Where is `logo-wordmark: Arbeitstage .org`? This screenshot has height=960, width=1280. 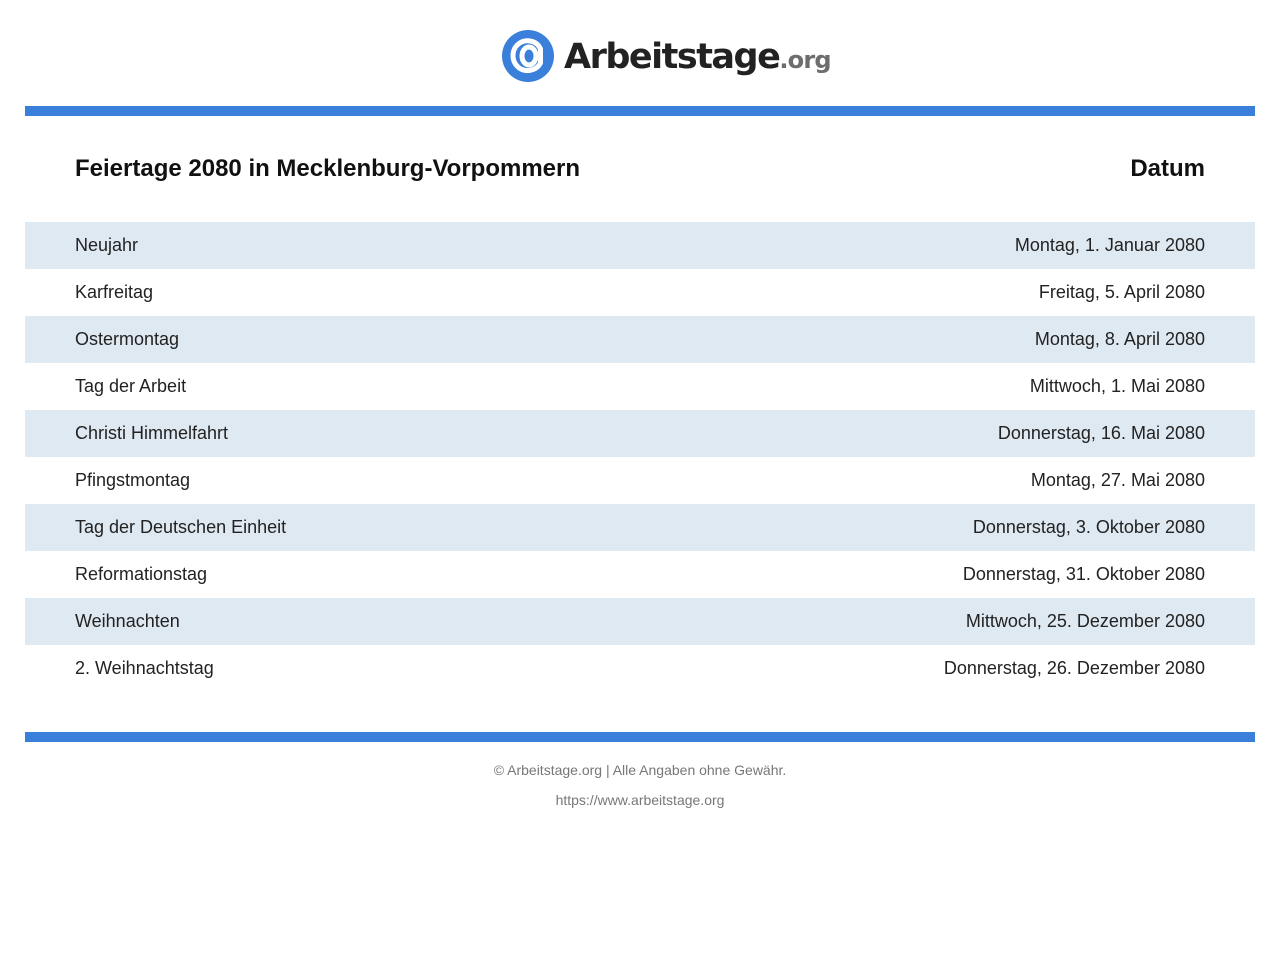 logo-wordmark: Arbeitstage .org is located at coordinates (698, 57).